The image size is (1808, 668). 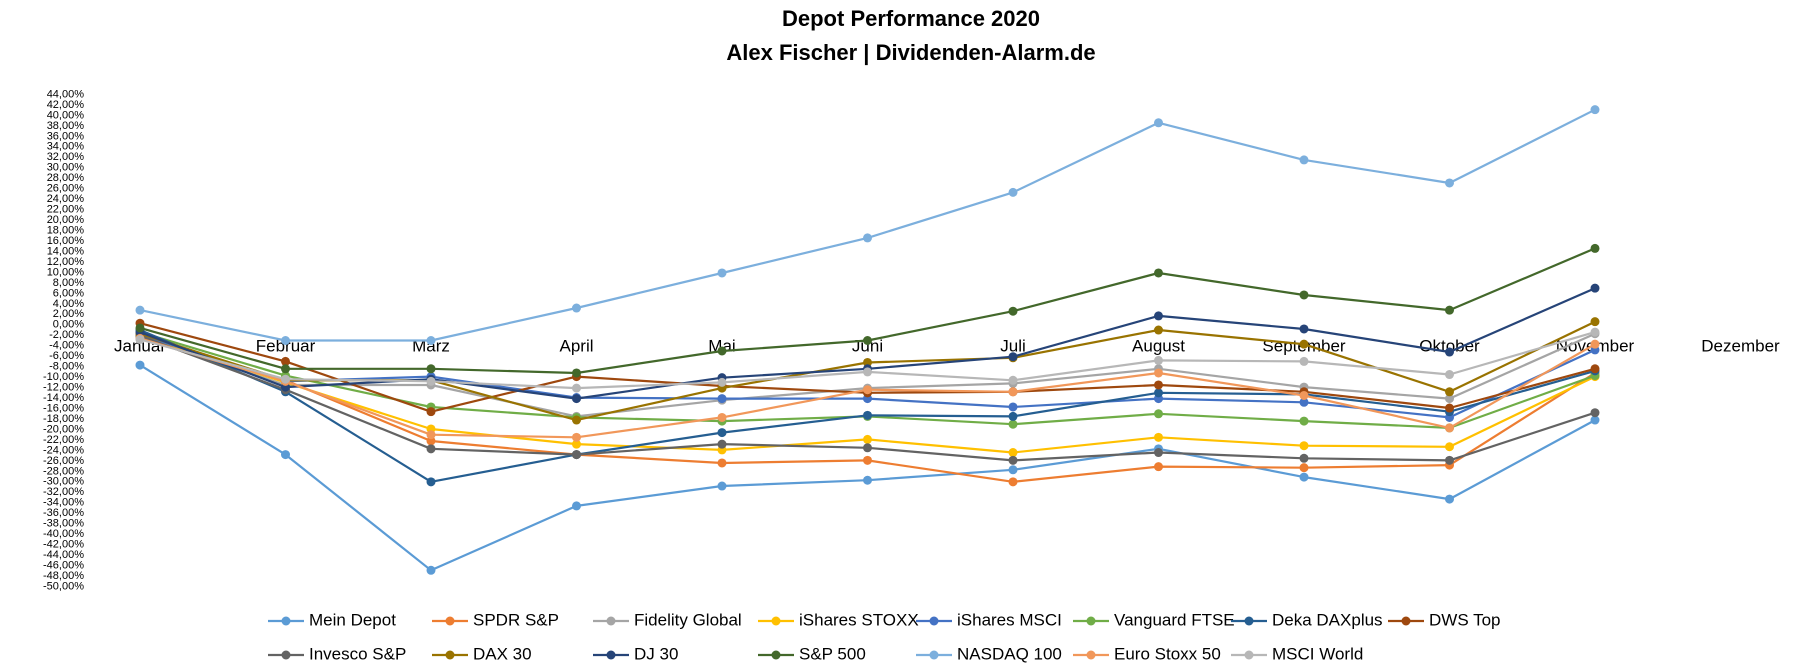 What do you see at coordinates (63, 419) in the screenshot?
I see `y-tick-label: -18,00%` at bounding box center [63, 419].